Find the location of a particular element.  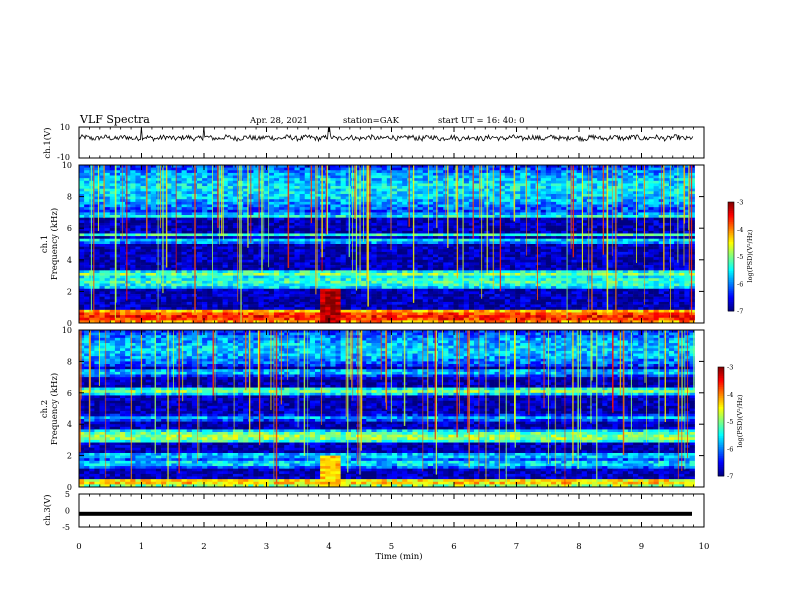

ch2-colorbar-gradient is located at coordinates (721, 422).